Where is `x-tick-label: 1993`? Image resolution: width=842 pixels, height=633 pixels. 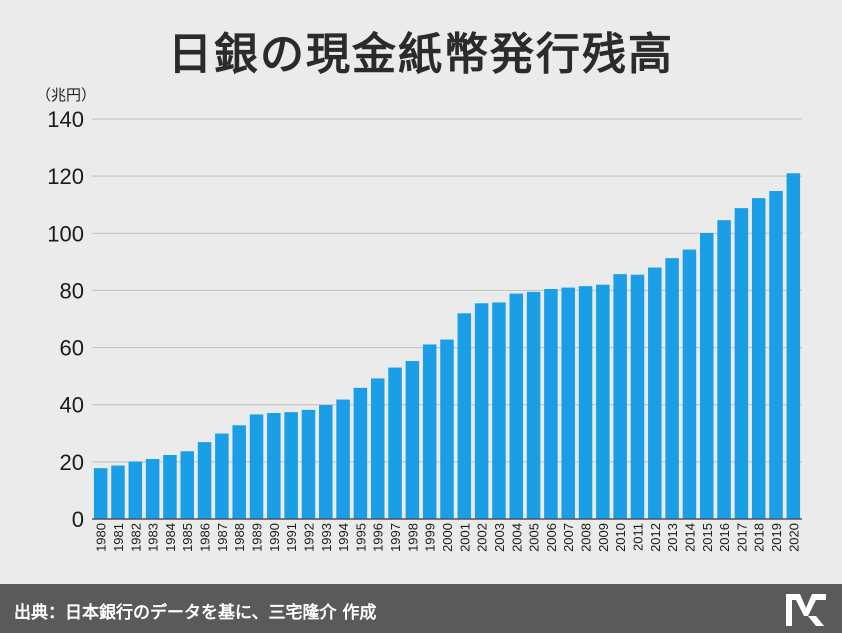
x-tick-label: 1993 is located at coordinates (326, 537).